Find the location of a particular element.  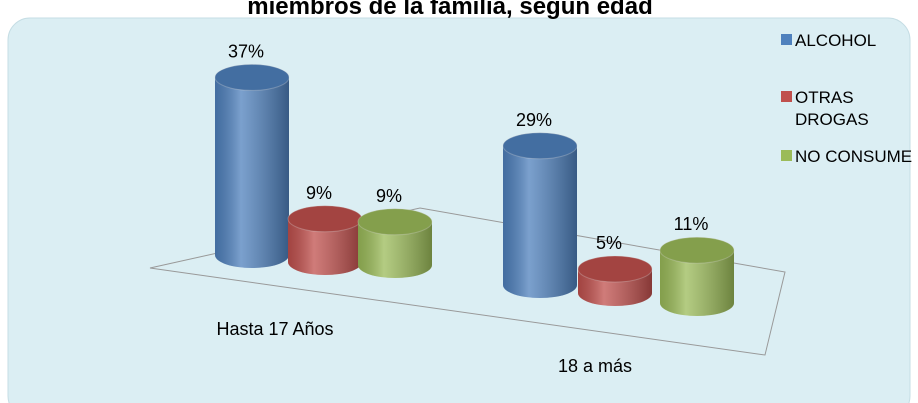

chart-title: miembros de la familia, según edad is located at coordinates (449, 10).